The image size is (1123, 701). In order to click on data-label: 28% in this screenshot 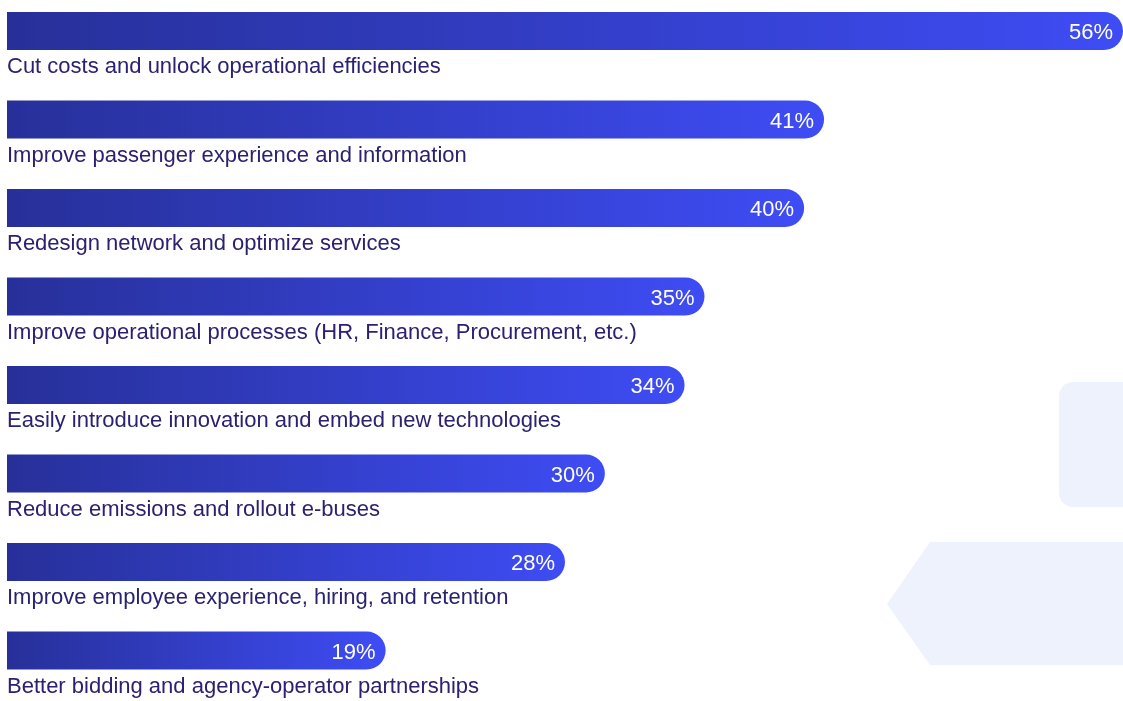, I will do `click(532, 562)`.